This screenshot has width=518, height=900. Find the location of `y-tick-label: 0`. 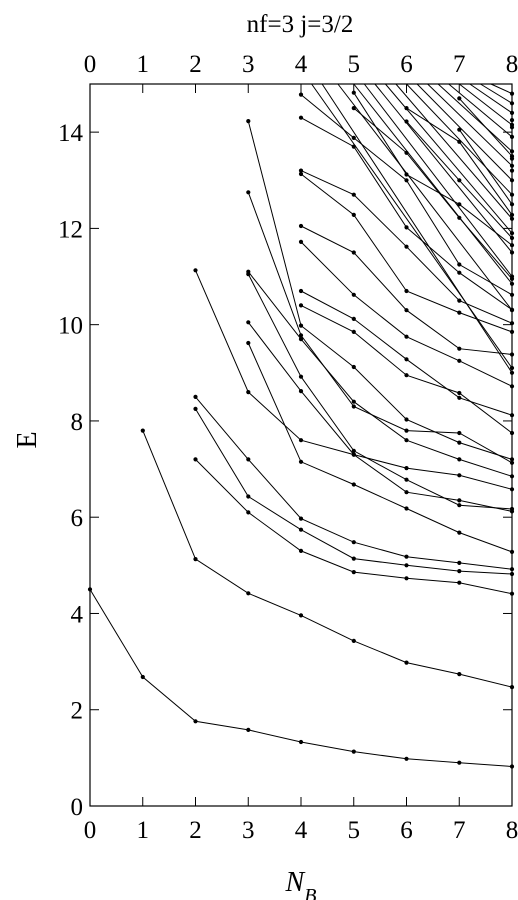

y-tick-label: 0 is located at coordinates (77, 807).